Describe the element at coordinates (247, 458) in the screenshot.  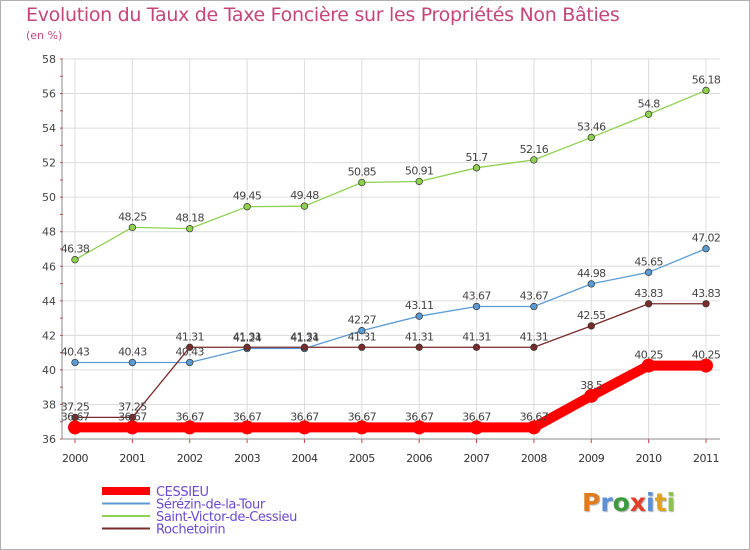
I see `x-tick-label: 2003` at that location.